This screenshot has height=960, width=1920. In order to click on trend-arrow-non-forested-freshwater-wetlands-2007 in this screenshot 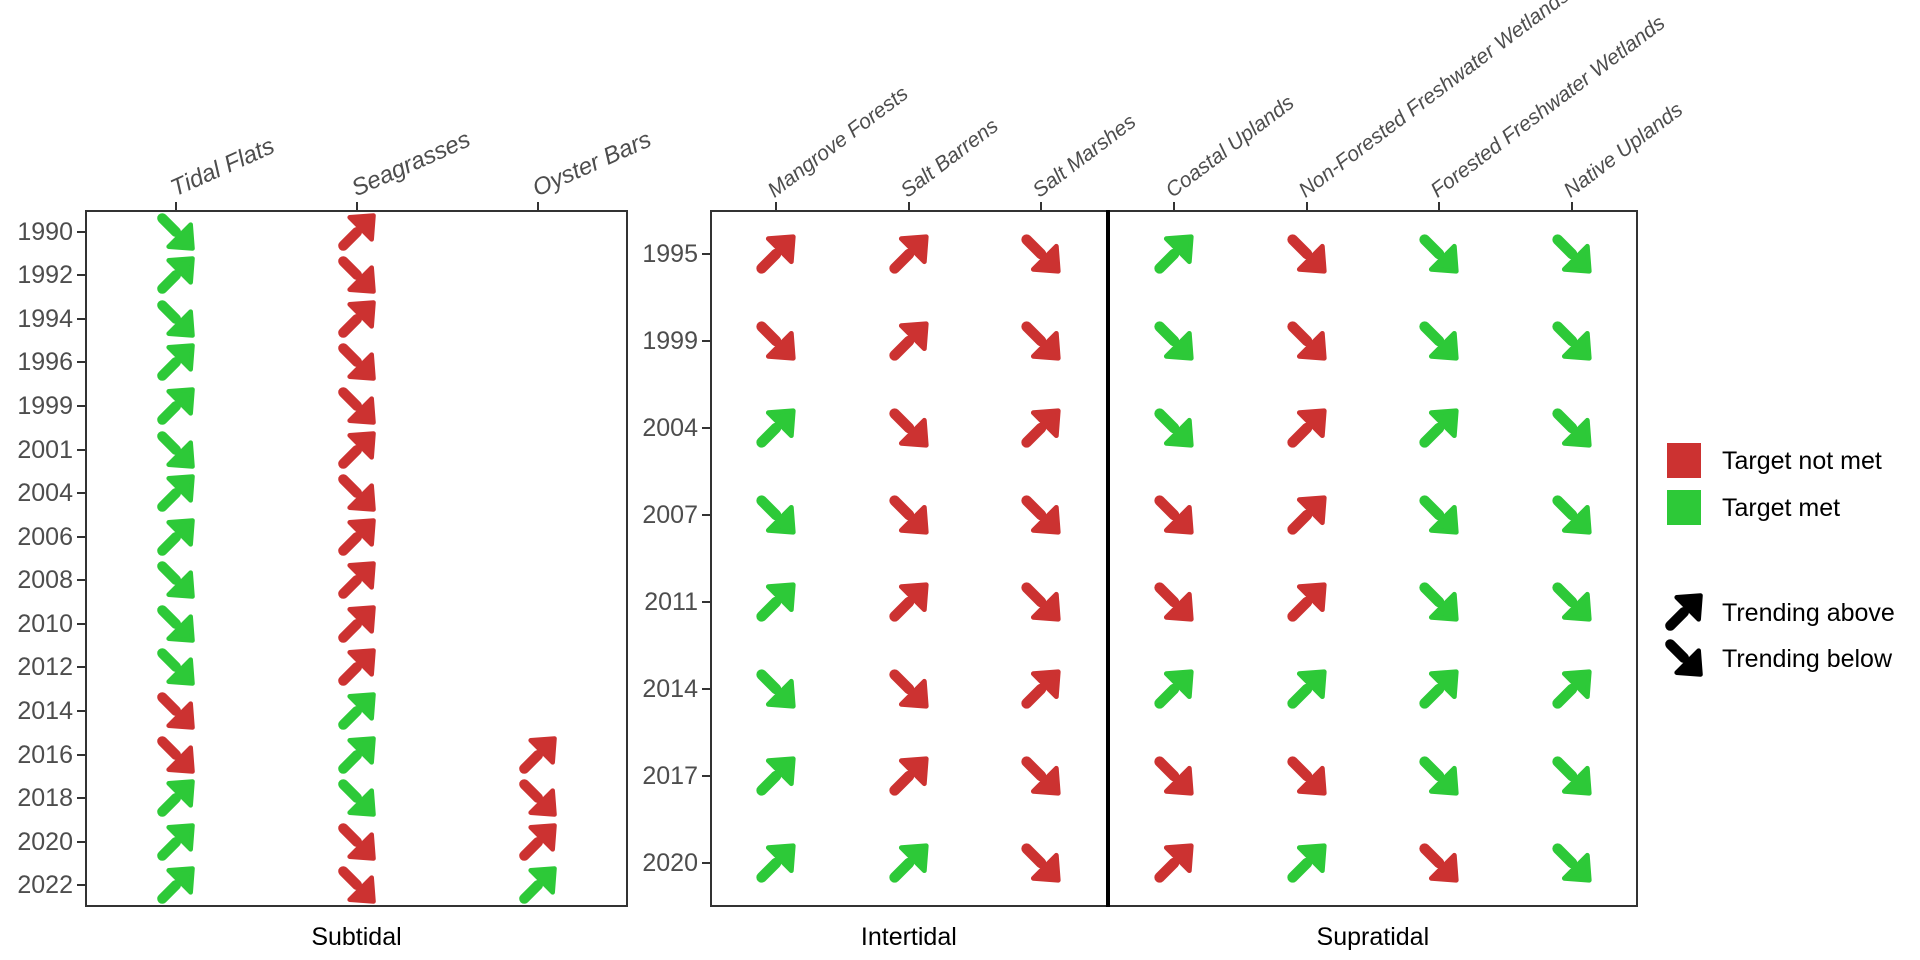, I will do `click(1307, 515)`.